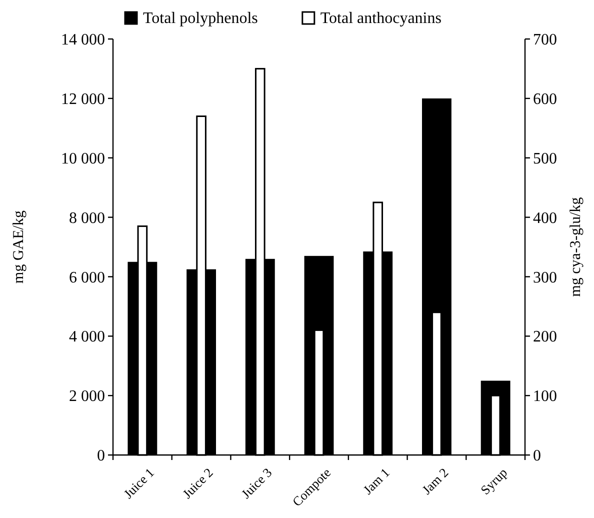 This screenshot has height=518, width=594. I want to click on y-tick-label: 10 000, so click(83, 159).